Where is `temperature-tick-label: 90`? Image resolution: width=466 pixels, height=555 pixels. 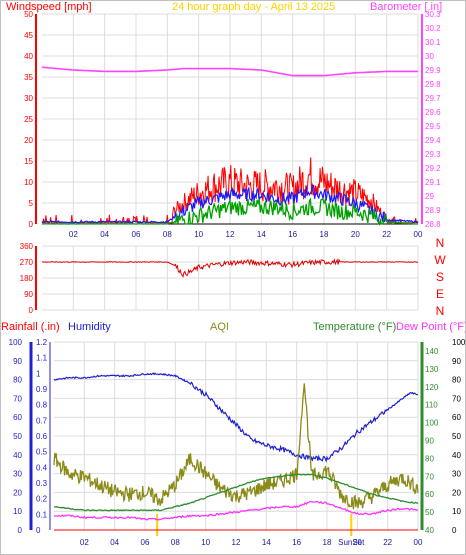 temperature-tick-label: 90 is located at coordinates (429, 440).